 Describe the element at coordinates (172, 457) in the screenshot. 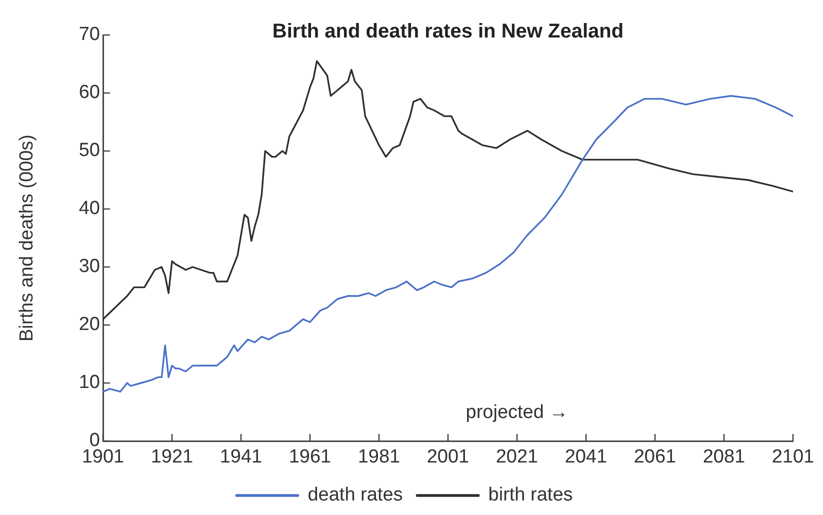

I see `x-tick-label: 1921` at that location.